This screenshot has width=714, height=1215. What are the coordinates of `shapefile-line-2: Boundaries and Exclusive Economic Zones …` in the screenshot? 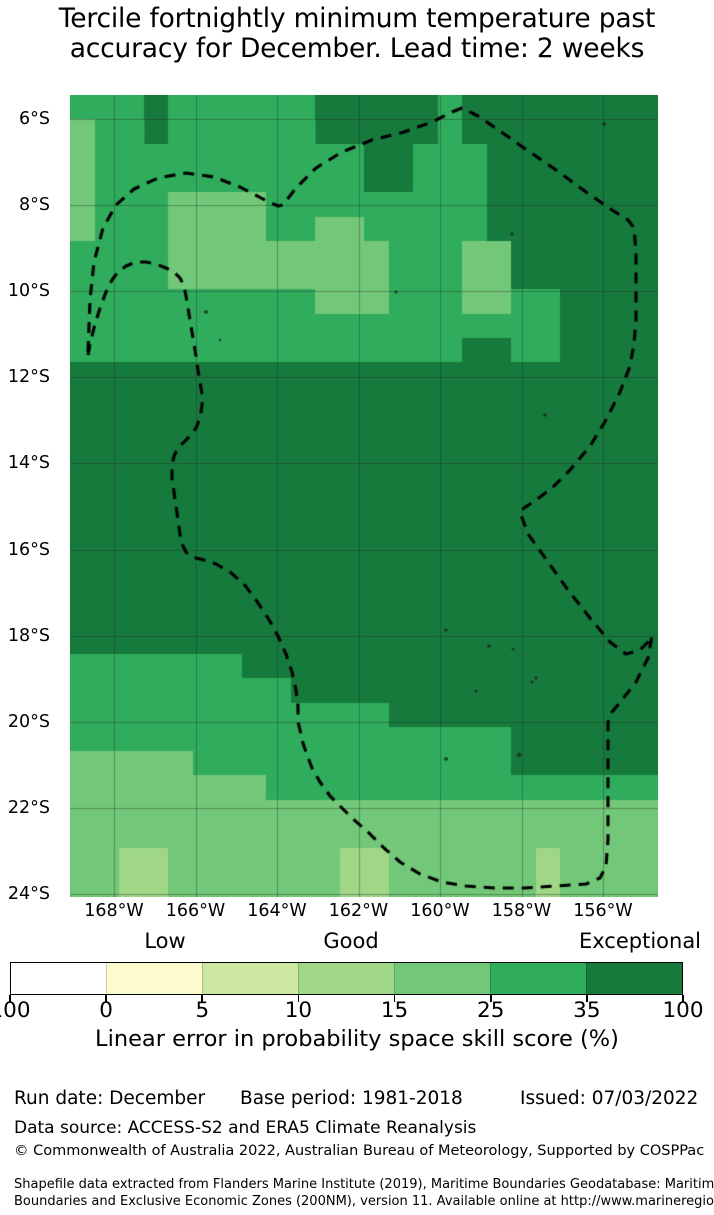 It's located at (364, 1202).